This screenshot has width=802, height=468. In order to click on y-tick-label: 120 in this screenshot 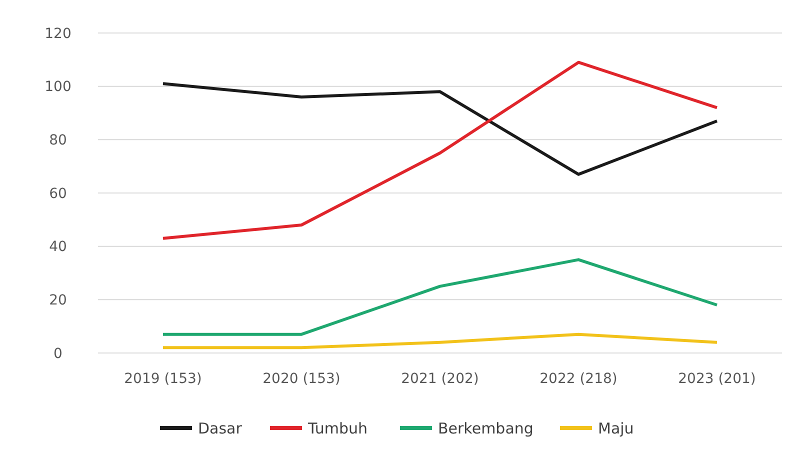, I will do `click(58, 34)`.